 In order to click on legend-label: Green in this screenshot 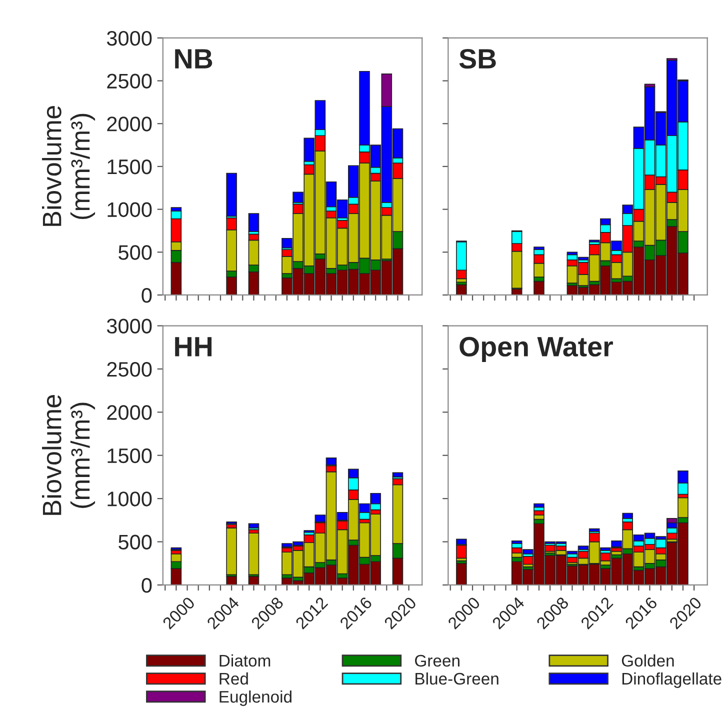, I will do `click(437, 660)`.